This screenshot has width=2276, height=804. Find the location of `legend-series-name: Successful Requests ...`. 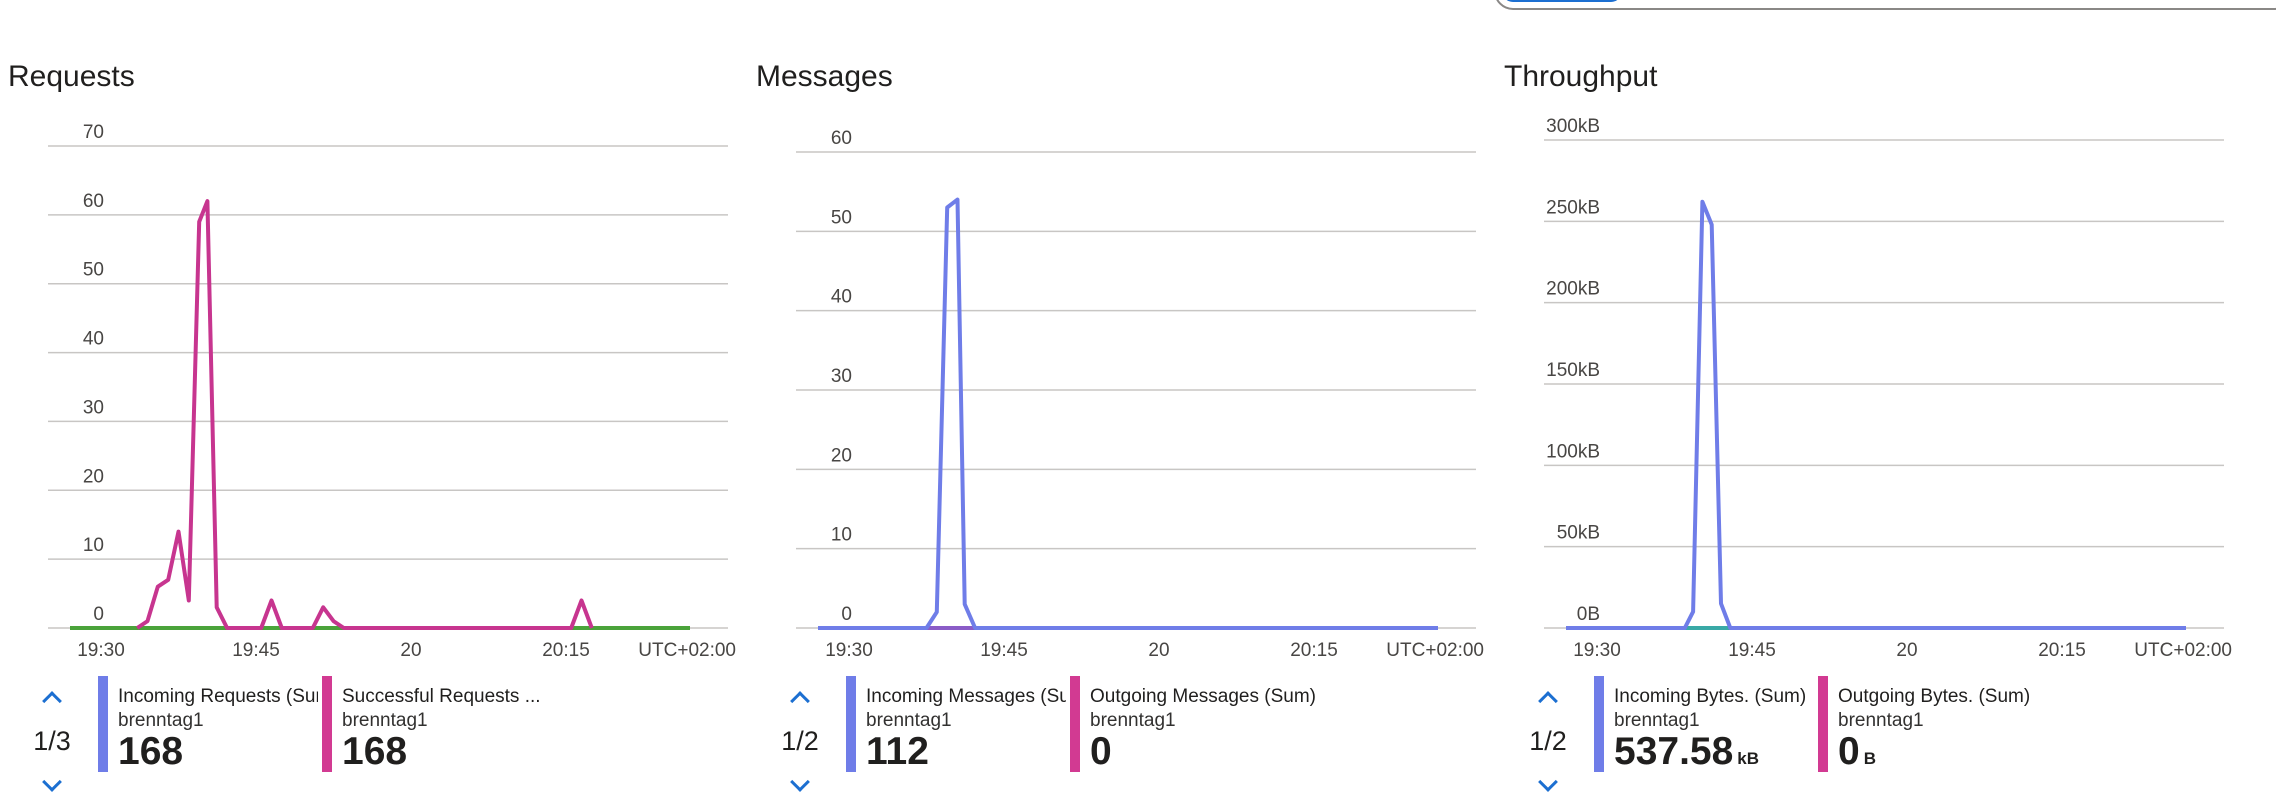

legend-series-name: Successful Requests ... is located at coordinates (441, 696).